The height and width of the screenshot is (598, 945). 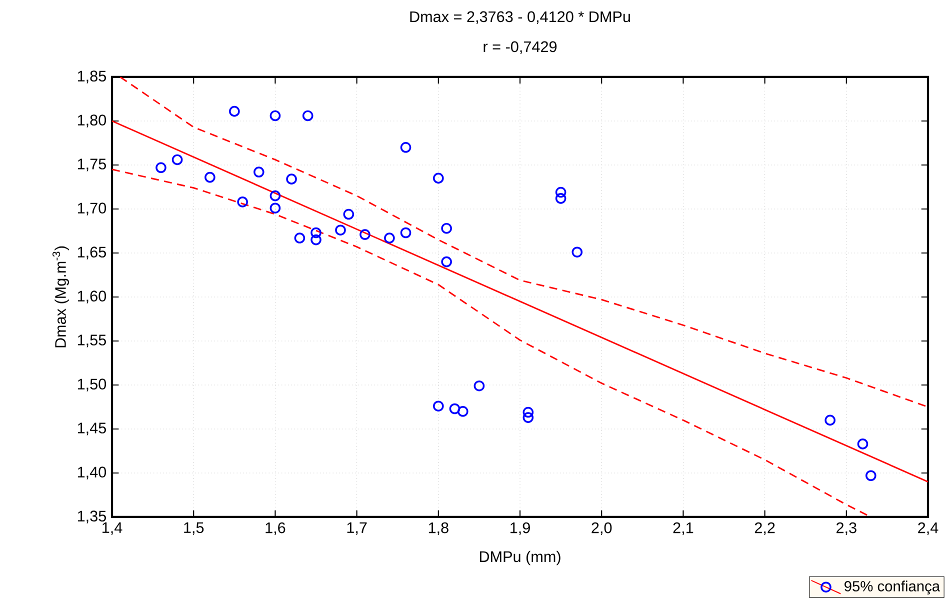 I want to click on y-tick-label: 1,85, so click(x=92, y=77).